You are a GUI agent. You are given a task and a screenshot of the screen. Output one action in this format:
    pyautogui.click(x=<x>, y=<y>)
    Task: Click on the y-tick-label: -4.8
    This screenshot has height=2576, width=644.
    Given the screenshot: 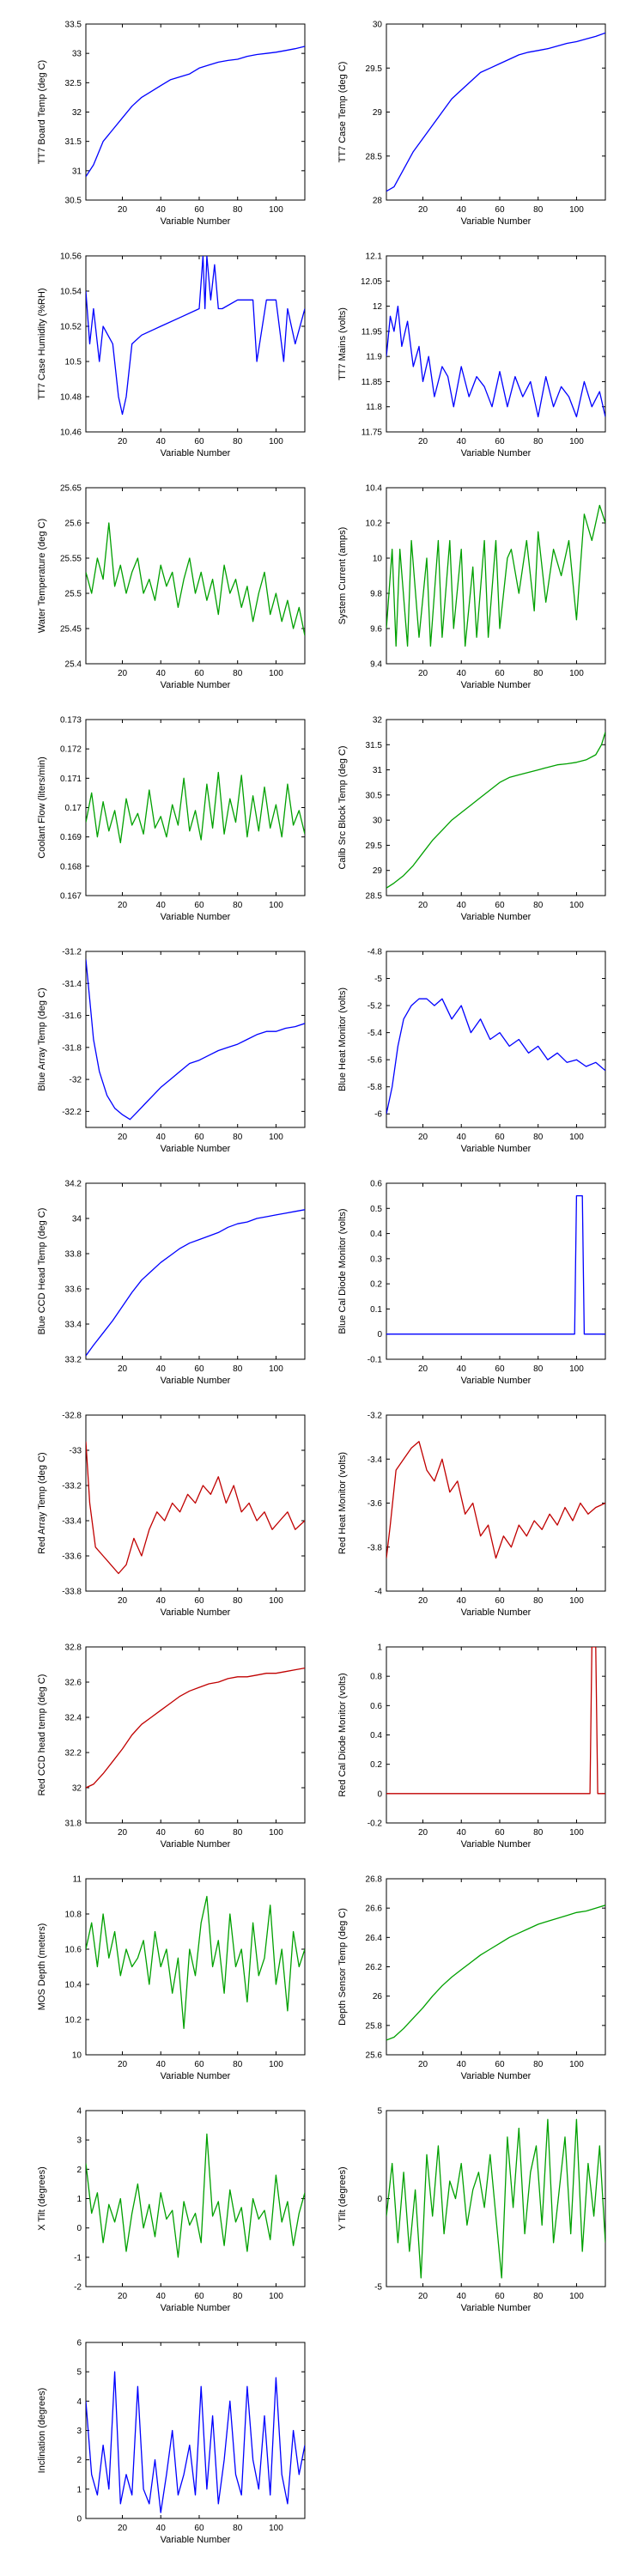 What is the action you would take?
    pyautogui.click(x=376, y=952)
    